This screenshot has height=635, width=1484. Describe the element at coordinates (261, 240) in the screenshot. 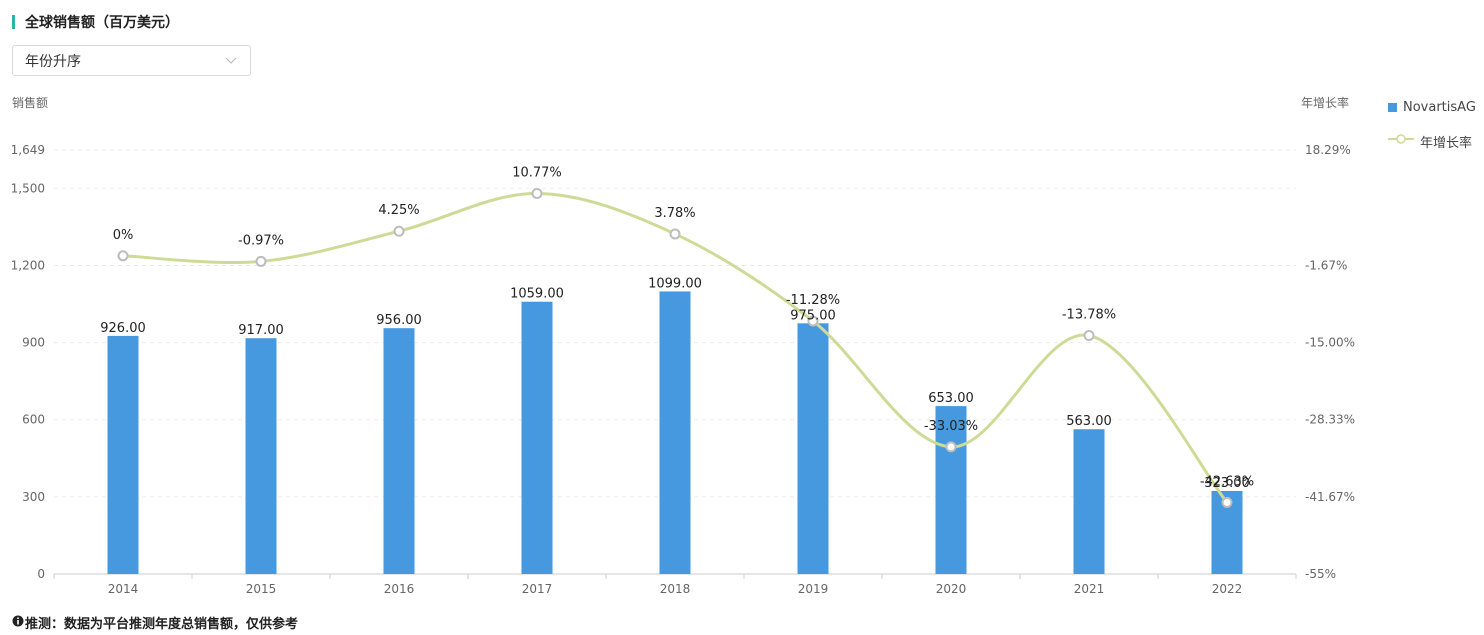

I see `growth-value-label: -0.97%` at that location.